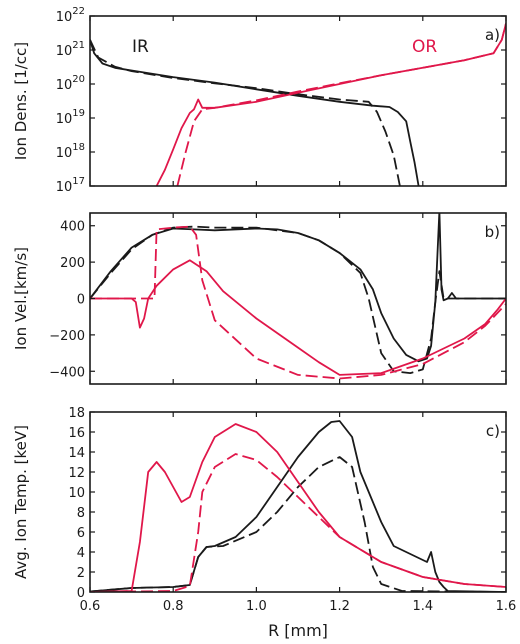 This screenshot has height=644, width=520. Describe the element at coordinates (256, 606) in the screenshot. I see `x-tick-label: 1.0` at that location.